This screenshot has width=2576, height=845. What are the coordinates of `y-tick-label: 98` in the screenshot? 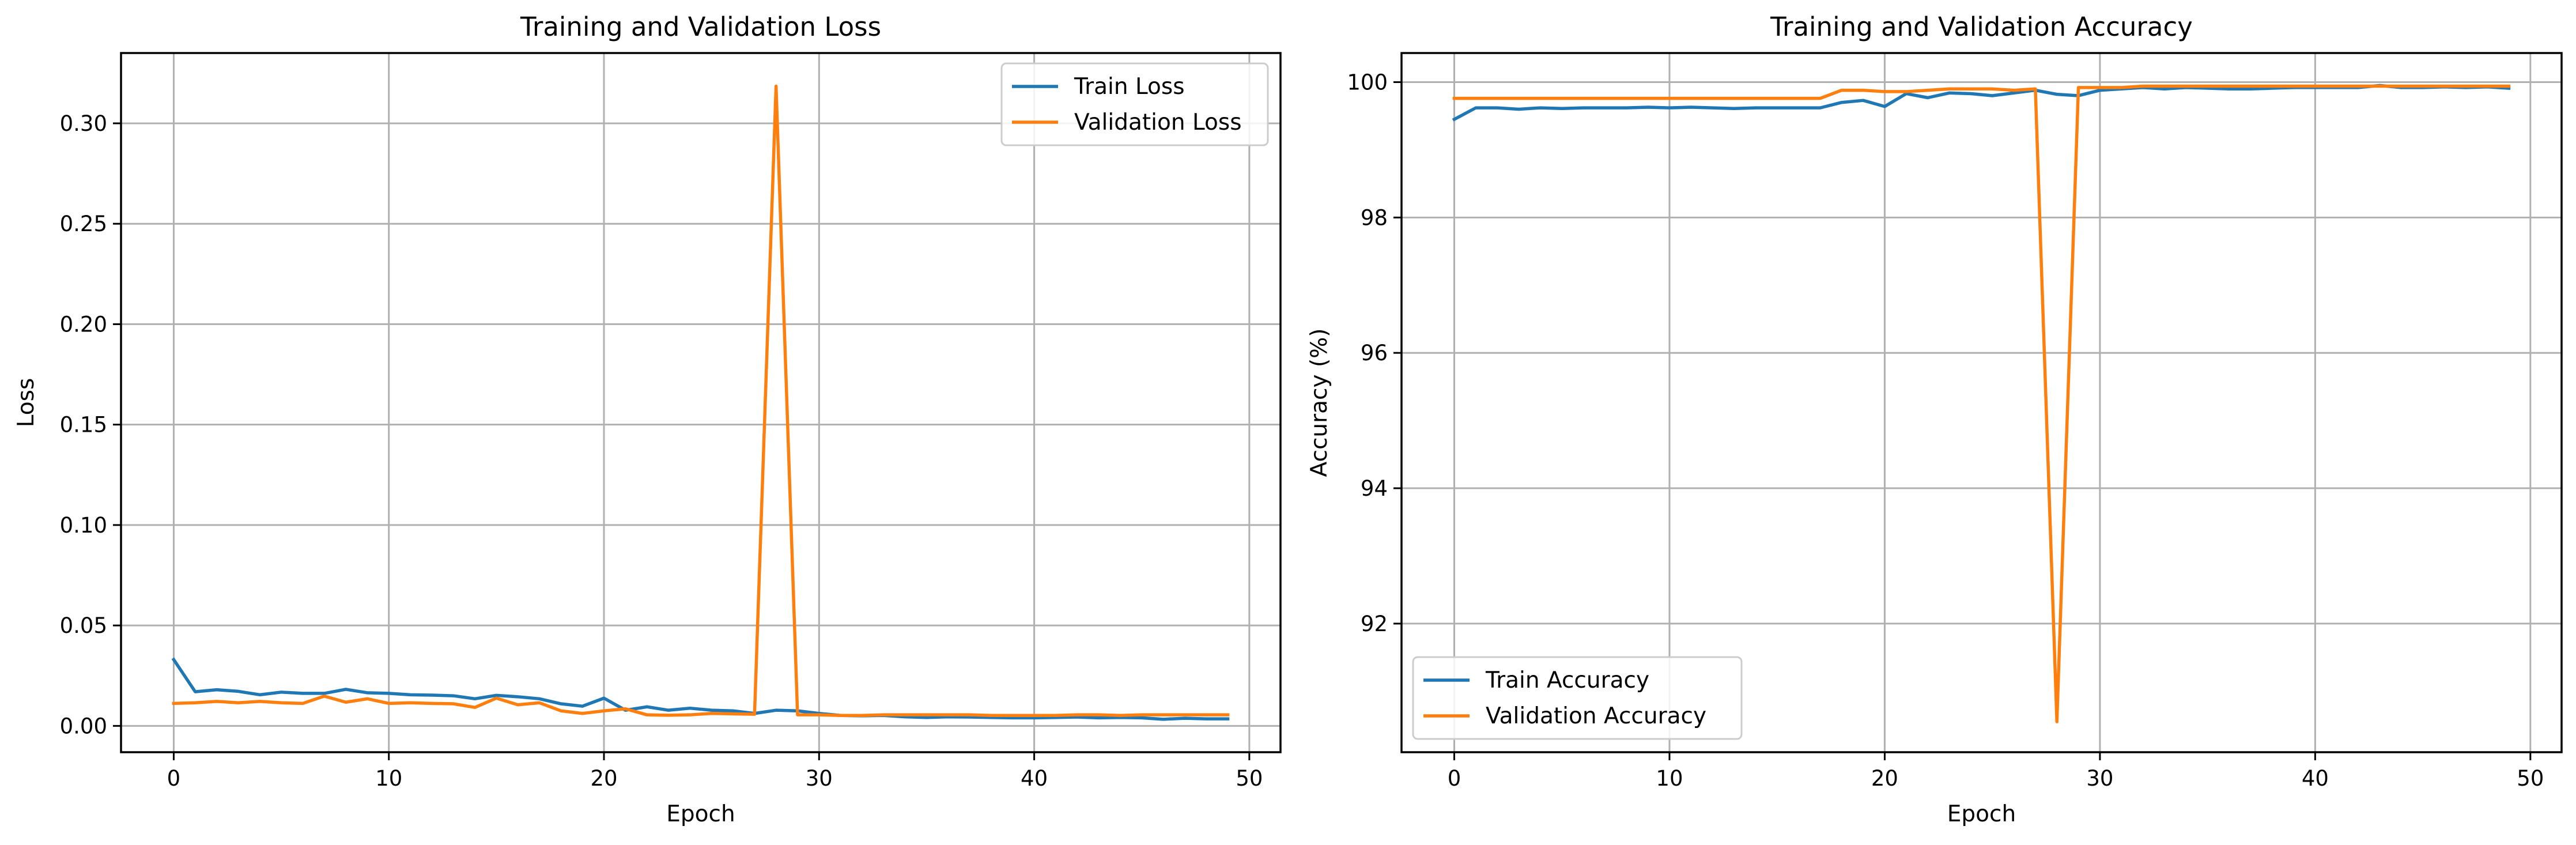 It's located at (1374, 217).